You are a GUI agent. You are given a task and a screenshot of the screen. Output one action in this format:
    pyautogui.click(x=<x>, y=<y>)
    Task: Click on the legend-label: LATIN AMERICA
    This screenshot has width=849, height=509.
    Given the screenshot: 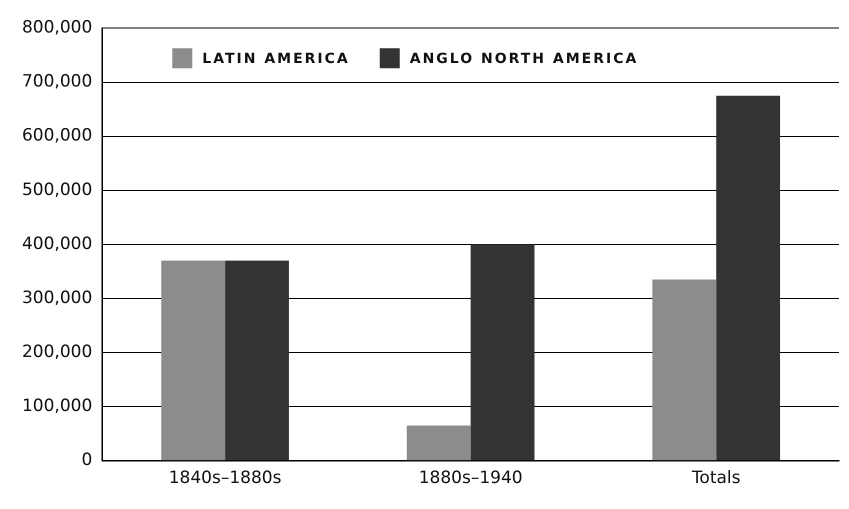 What is the action you would take?
    pyautogui.click(x=276, y=58)
    